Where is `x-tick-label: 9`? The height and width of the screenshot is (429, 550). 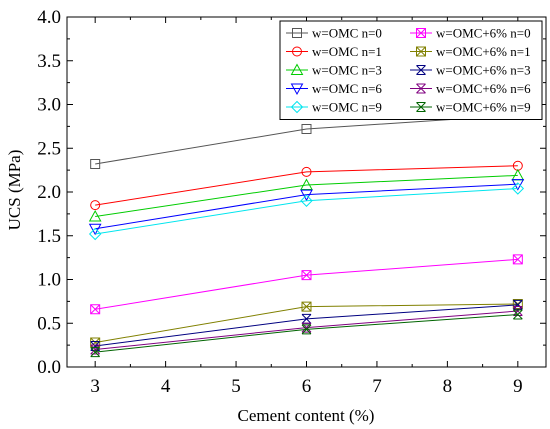
x-tick-label: 9 is located at coordinates (518, 386).